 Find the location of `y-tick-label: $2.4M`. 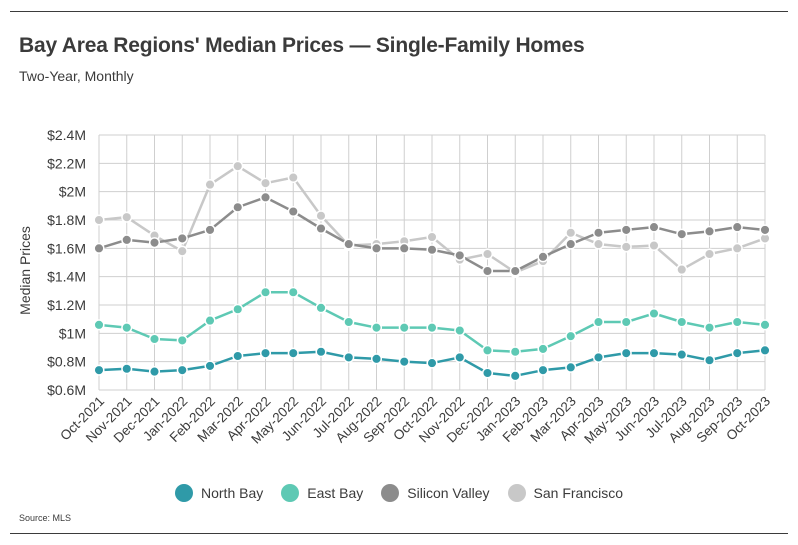

y-tick-label: $2.4M is located at coordinates (66, 135).